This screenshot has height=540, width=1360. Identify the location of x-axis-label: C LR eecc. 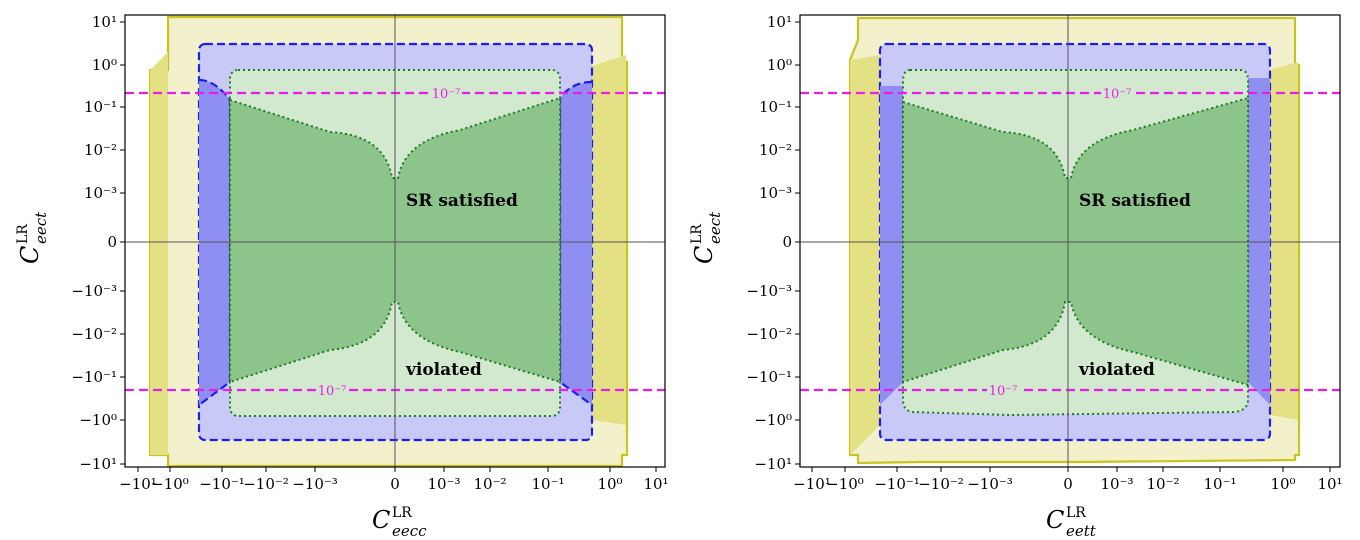
(399, 522).